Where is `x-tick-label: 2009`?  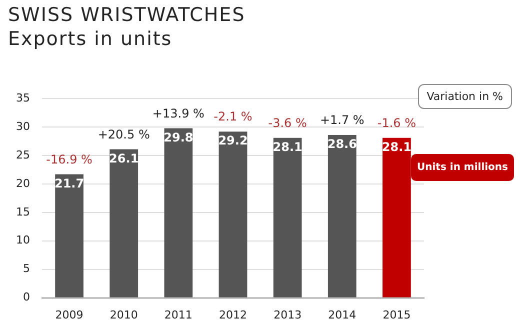
x-tick-label: 2009 is located at coordinates (69, 315).